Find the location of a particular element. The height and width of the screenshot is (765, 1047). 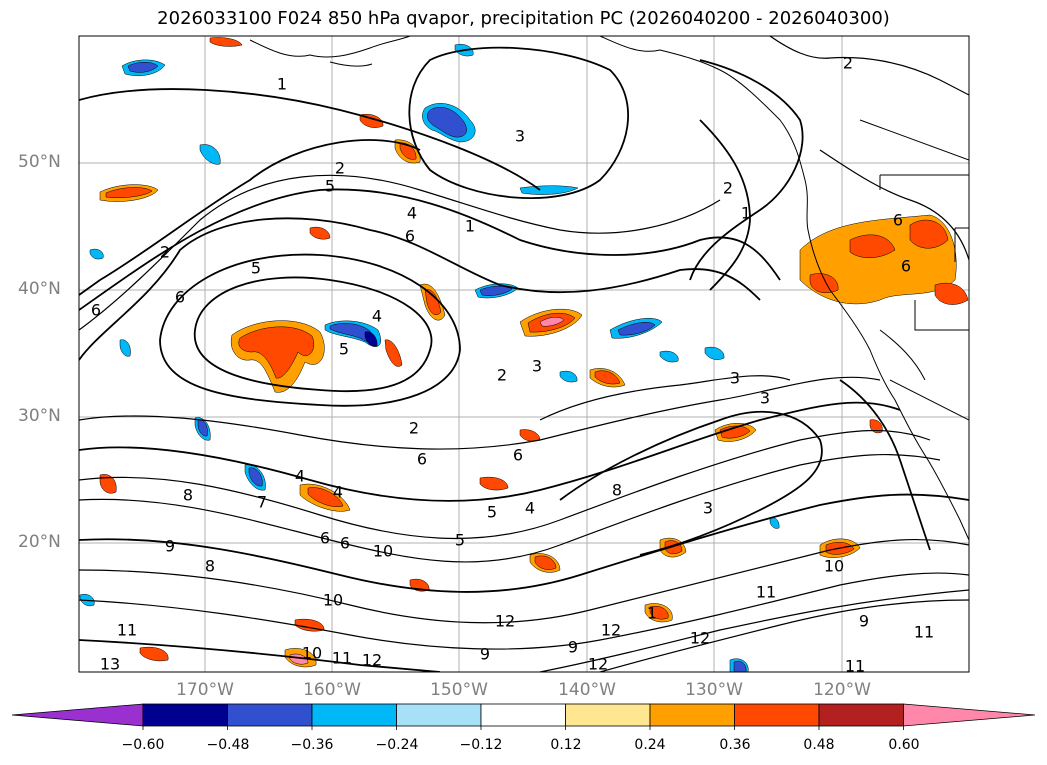

colorbar-extend-high is located at coordinates (969, 715).